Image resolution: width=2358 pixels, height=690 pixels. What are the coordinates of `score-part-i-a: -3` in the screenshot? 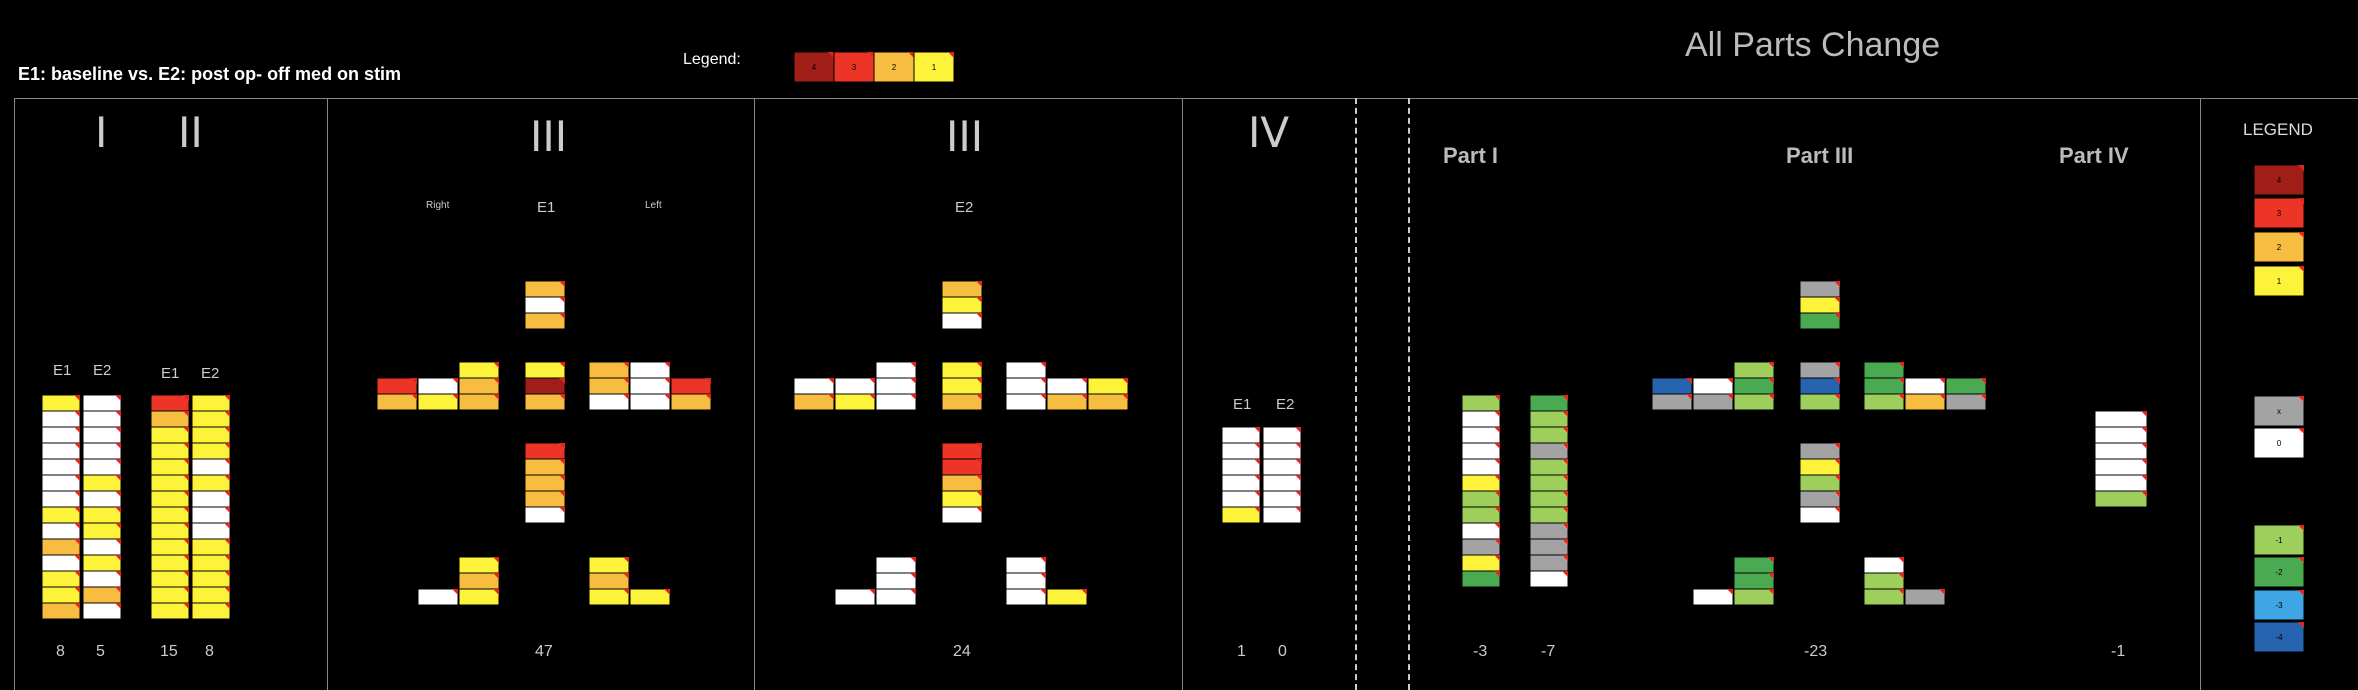 It's located at (1480, 651).